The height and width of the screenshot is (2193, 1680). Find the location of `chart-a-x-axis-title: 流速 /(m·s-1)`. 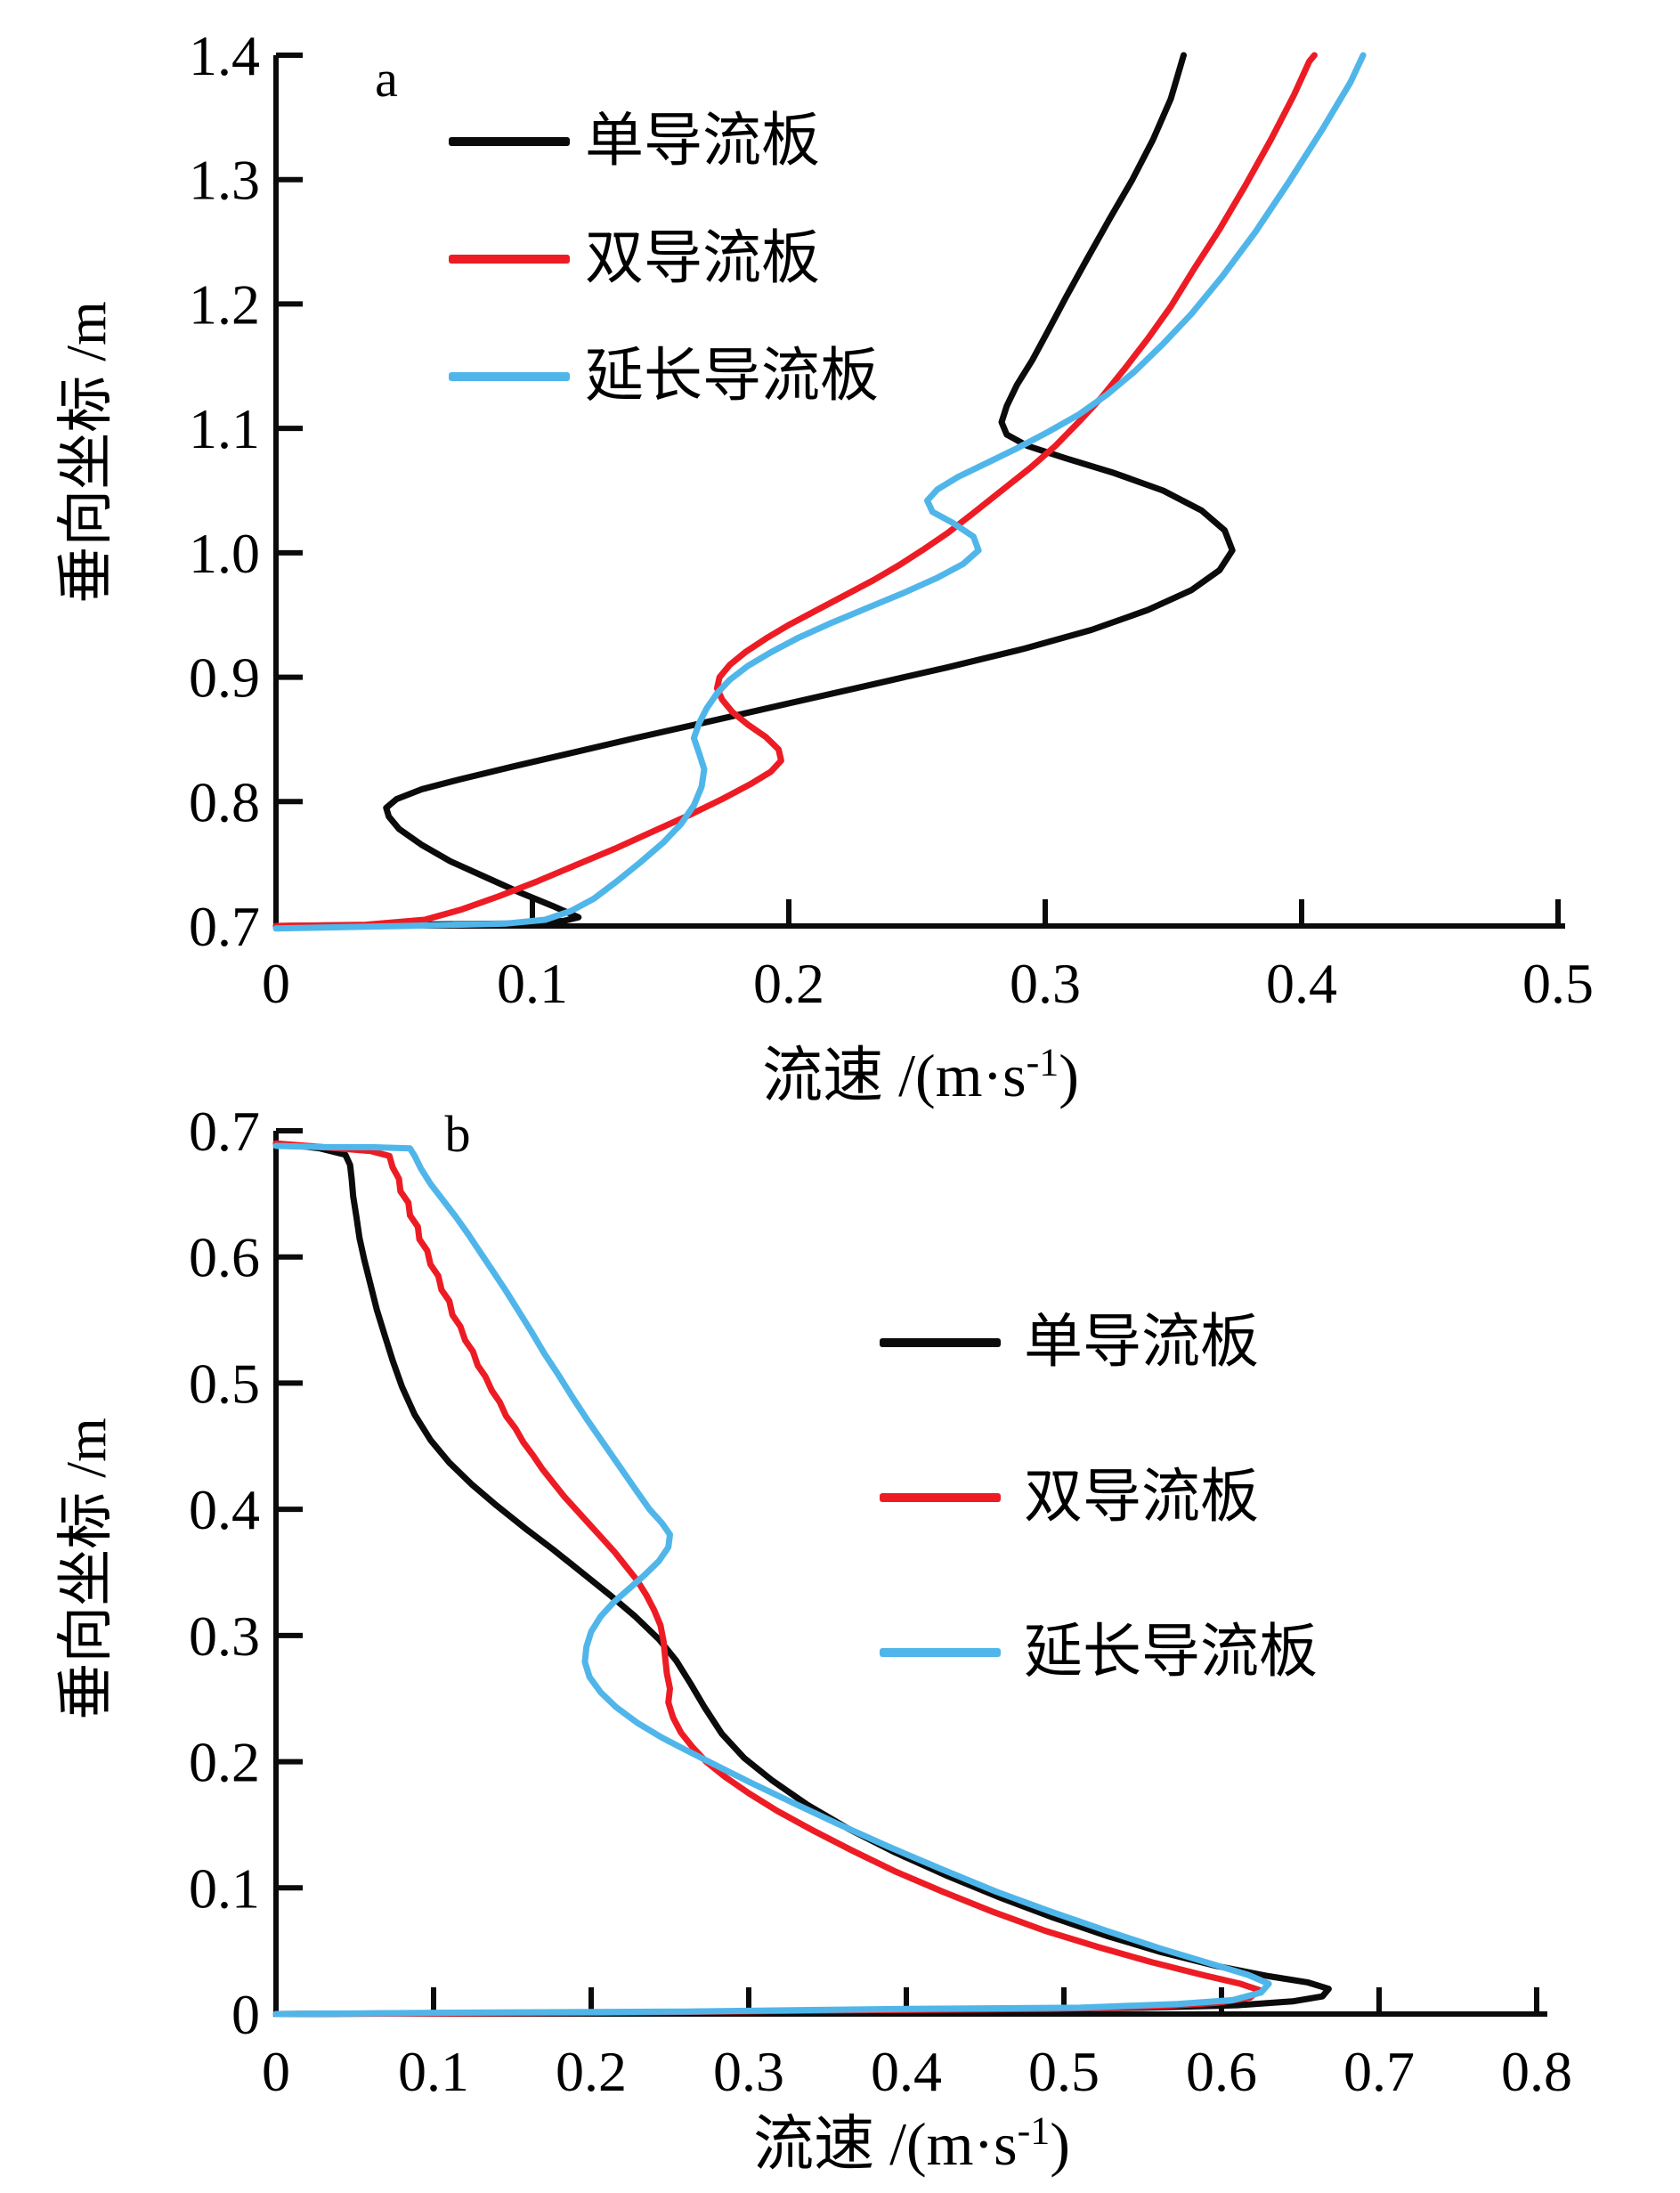

chart-a-x-axis-title: 流速 /(m·s-1) is located at coordinates (920, 1070).